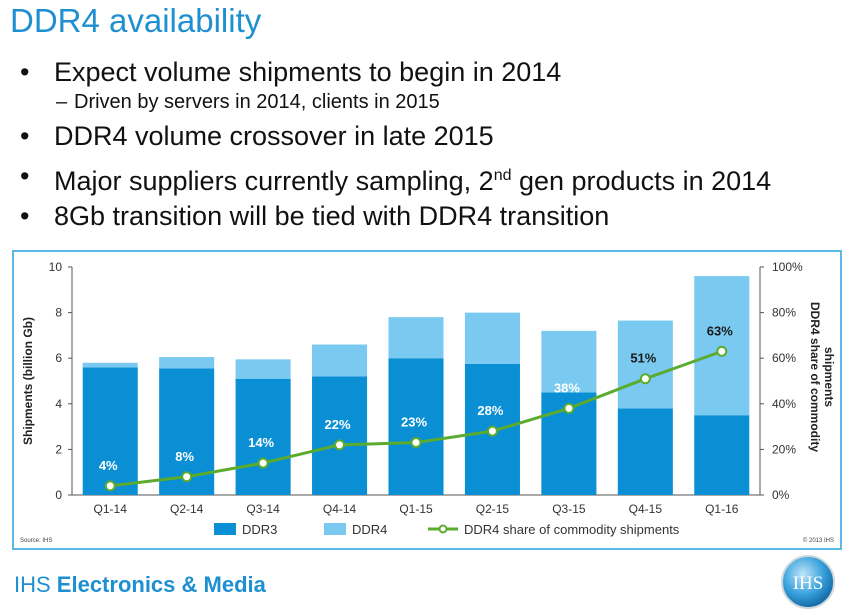  What do you see at coordinates (340, 509) in the screenshot?
I see `x-tick-label: Q4-14` at bounding box center [340, 509].